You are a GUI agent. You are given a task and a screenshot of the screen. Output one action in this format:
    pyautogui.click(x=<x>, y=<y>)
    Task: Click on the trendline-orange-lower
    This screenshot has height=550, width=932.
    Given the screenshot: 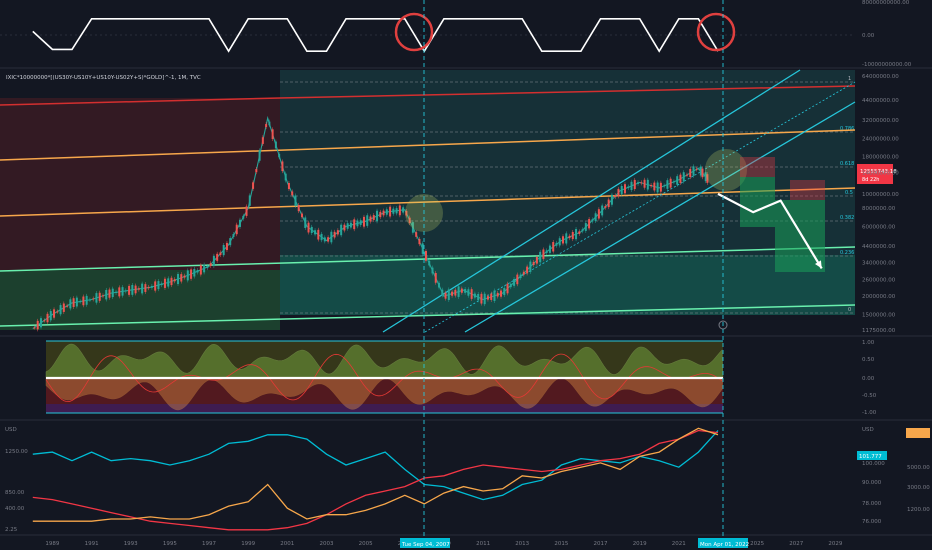 What is the action you would take?
    pyautogui.click(x=428, y=202)
    